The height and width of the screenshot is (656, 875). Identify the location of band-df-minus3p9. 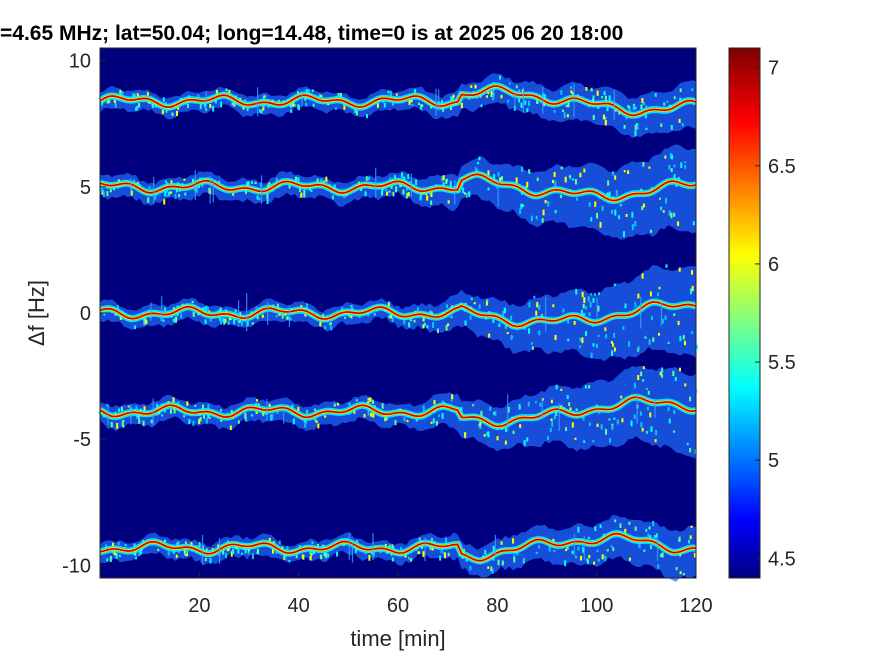
(398, 412).